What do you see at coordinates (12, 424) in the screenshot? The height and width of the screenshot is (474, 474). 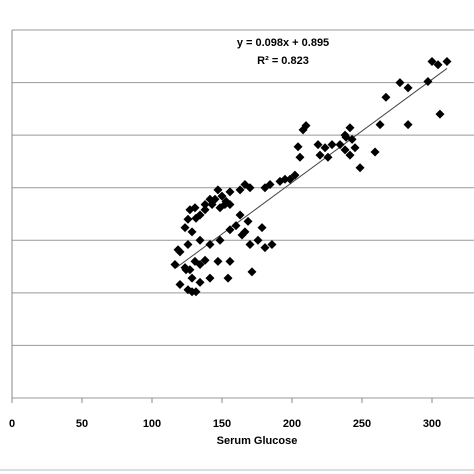 I see `x-tick-label: 0` at bounding box center [12, 424].